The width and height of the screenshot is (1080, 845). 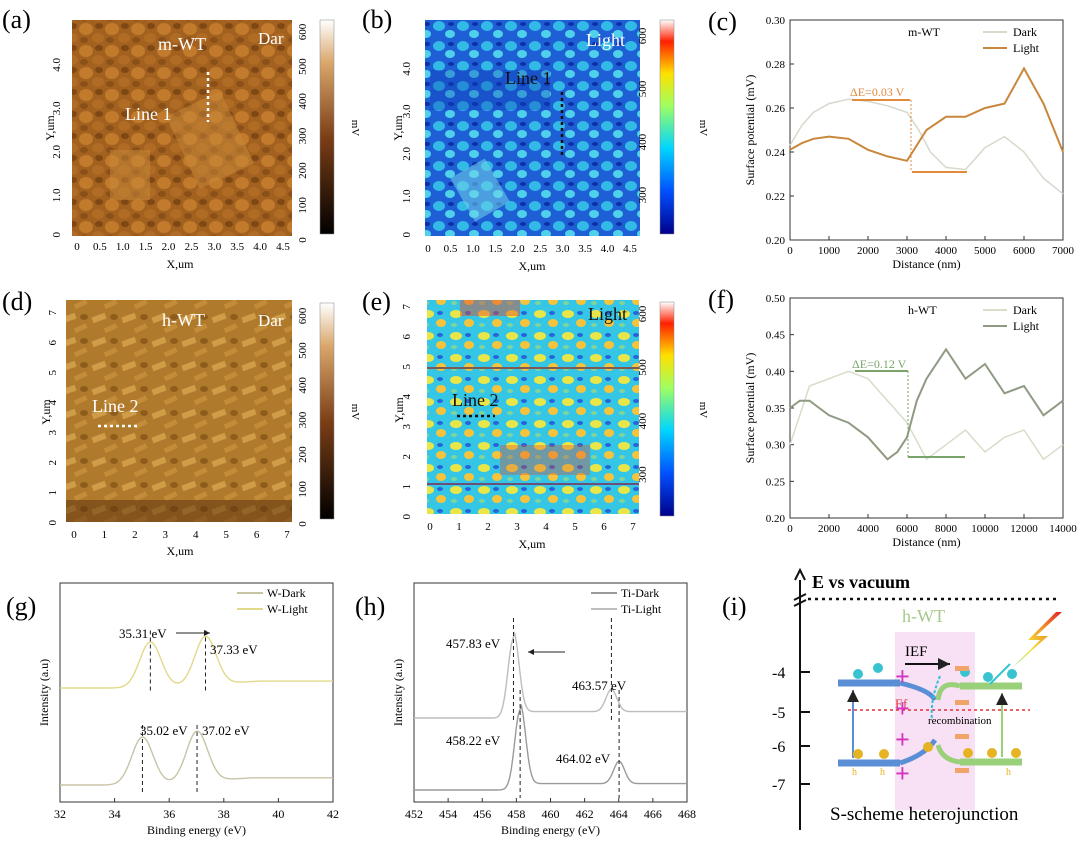 I want to click on line-label: Line 1, so click(x=148, y=114).